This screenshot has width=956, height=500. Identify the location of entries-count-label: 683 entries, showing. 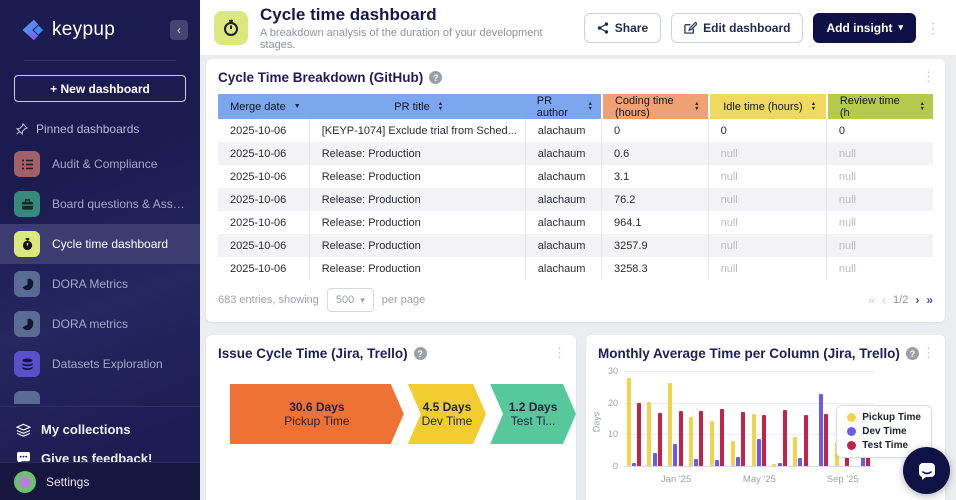
(268, 300).